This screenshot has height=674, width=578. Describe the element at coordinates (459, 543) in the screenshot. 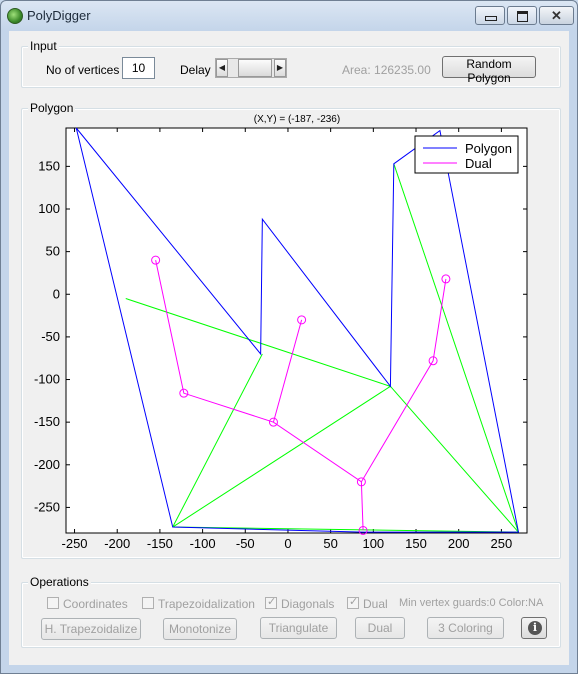

I see `x-tick-label: 200` at that location.